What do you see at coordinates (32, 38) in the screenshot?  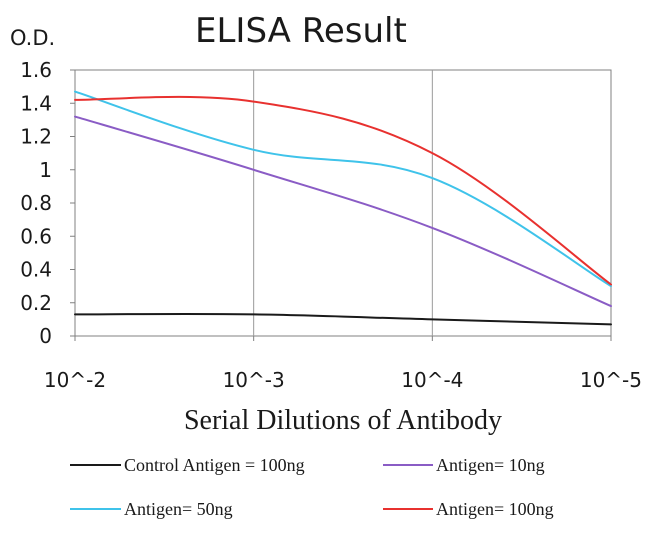 I see `y-axis-title: O.D.` at bounding box center [32, 38].